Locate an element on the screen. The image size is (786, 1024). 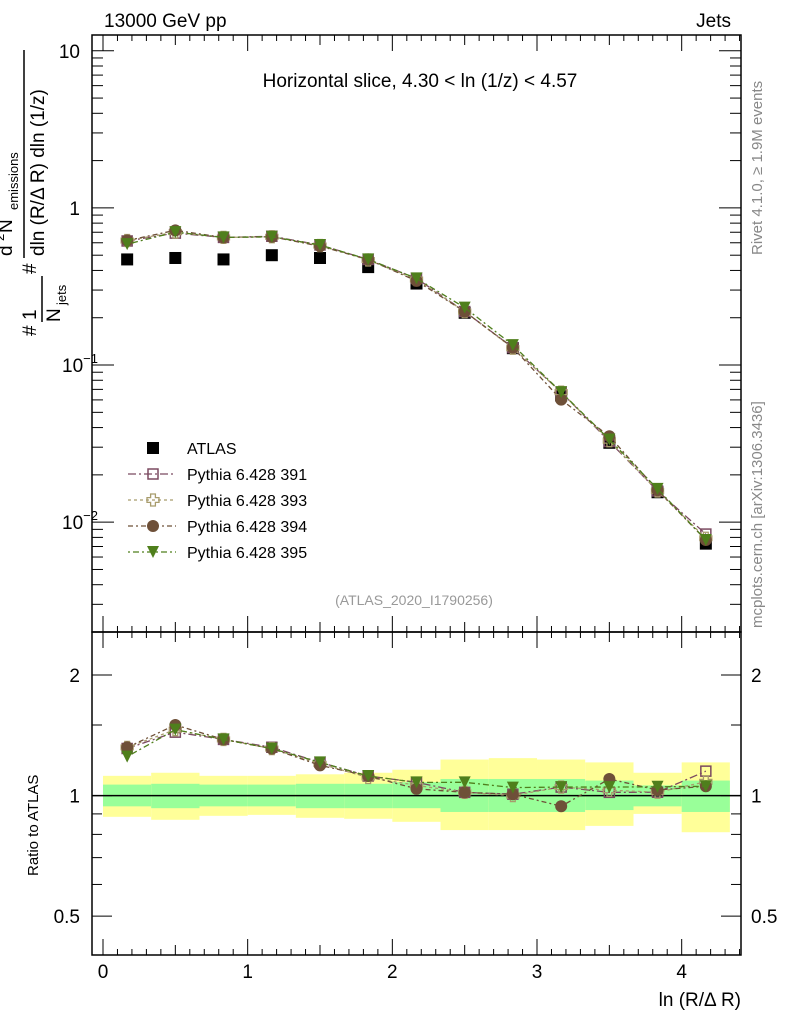
x-tick-label: 3 is located at coordinates (537, 972).